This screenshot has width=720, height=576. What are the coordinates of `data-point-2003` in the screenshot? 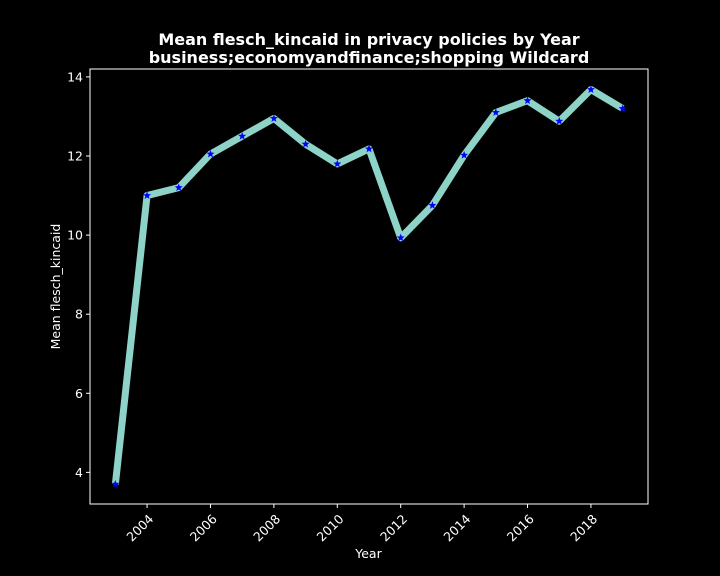 It's located at (115, 484).